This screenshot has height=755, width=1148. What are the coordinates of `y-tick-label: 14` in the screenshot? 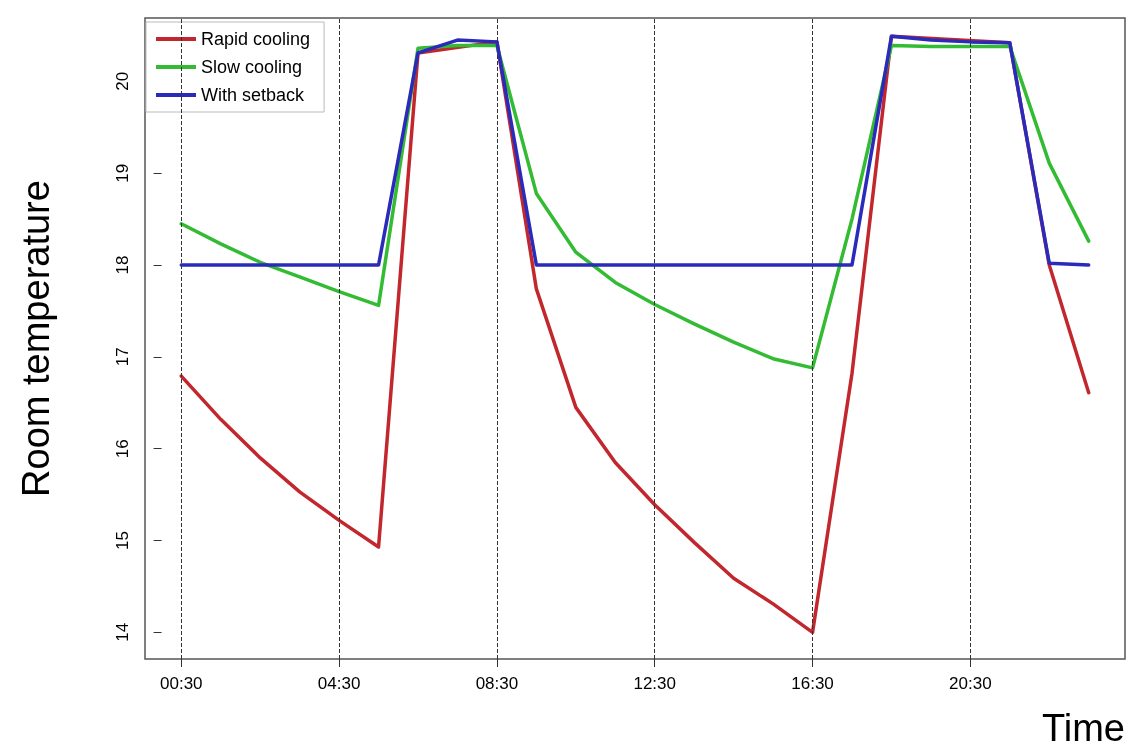 It's located at (122, 632).